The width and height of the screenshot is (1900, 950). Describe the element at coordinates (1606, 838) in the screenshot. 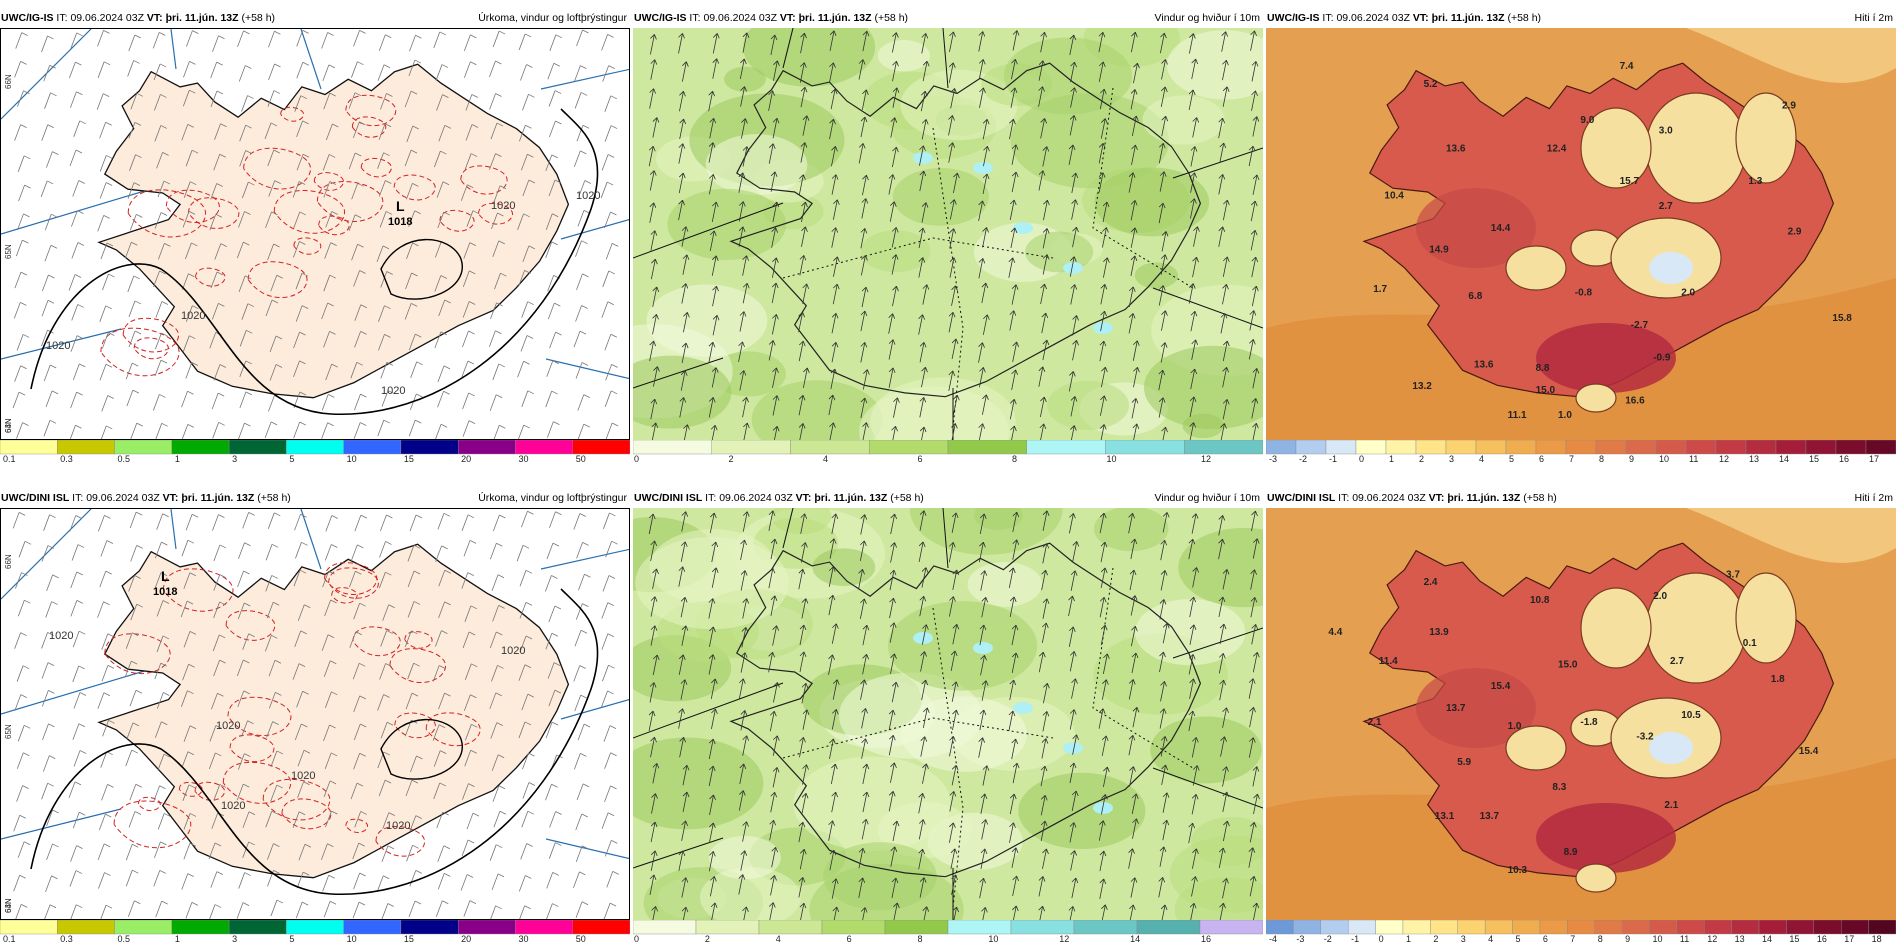

I see `warm-area` at that location.